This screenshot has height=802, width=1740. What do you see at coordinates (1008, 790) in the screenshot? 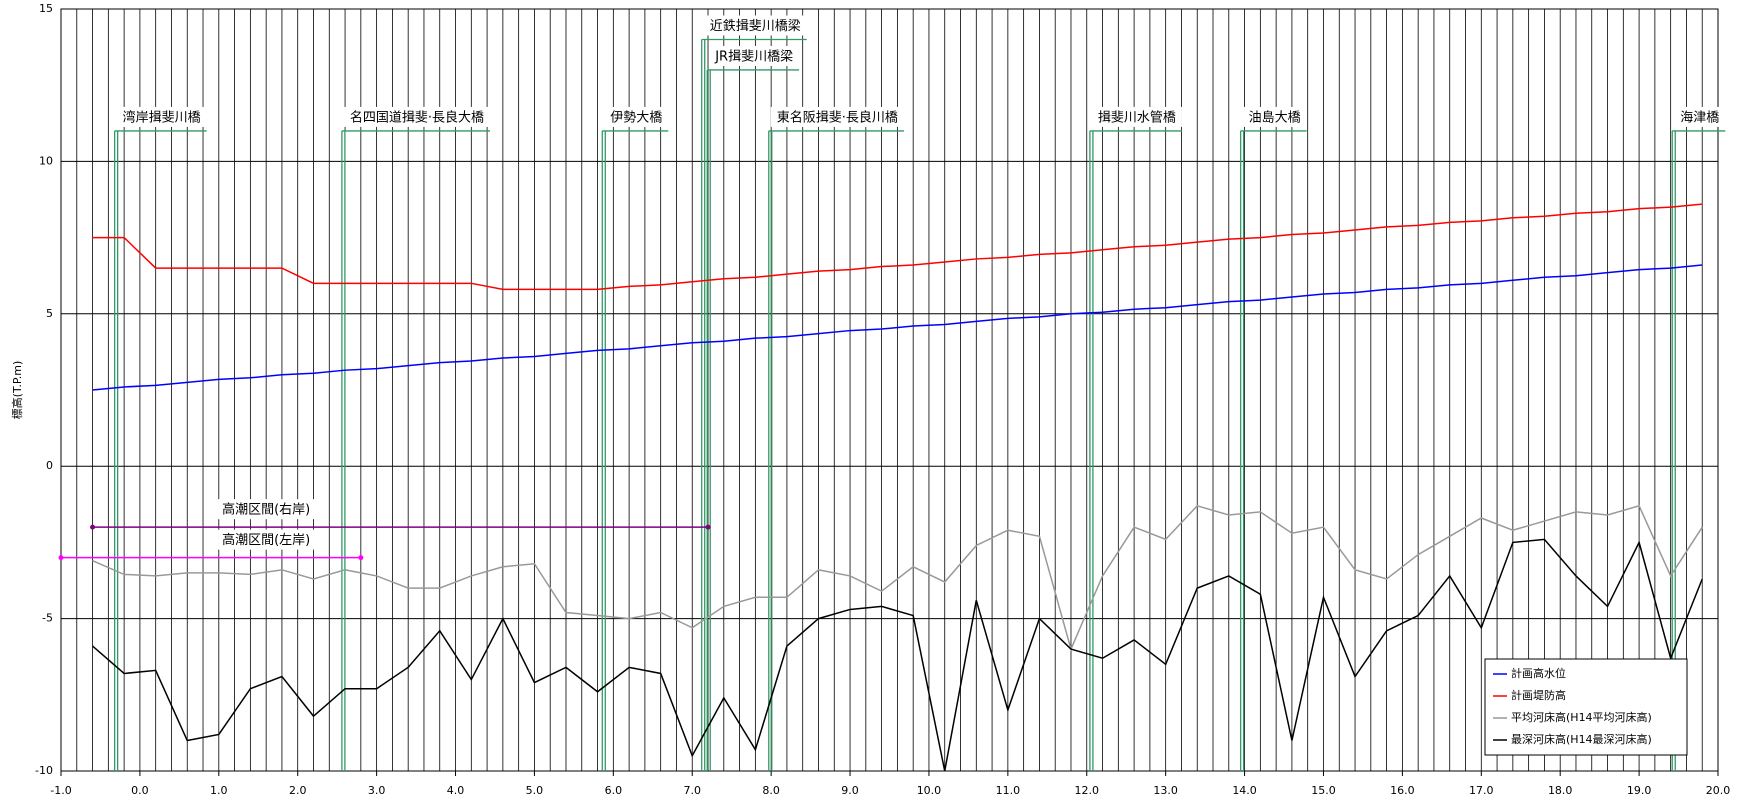
I see `x-tick-label: 11.0` at bounding box center [1008, 790].